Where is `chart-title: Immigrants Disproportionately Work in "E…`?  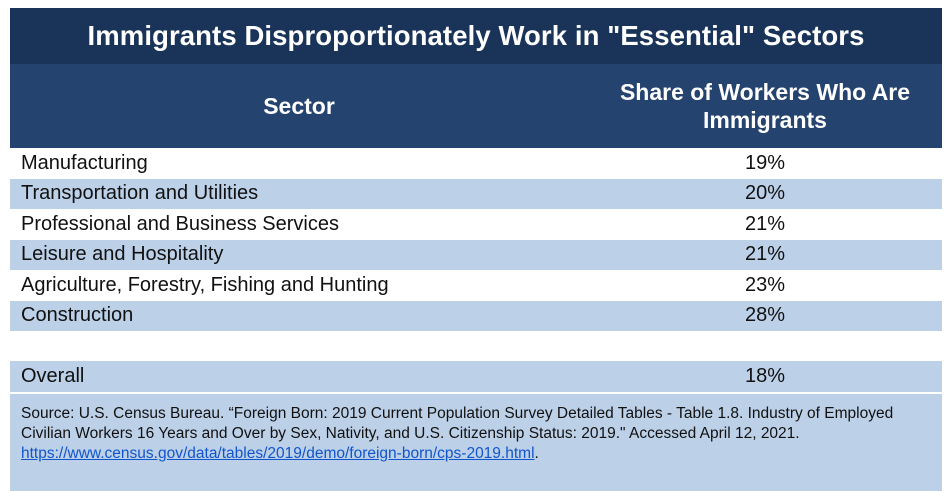 chart-title: Immigrants Disproportionately Work in "E… is located at coordinates (476, 35).